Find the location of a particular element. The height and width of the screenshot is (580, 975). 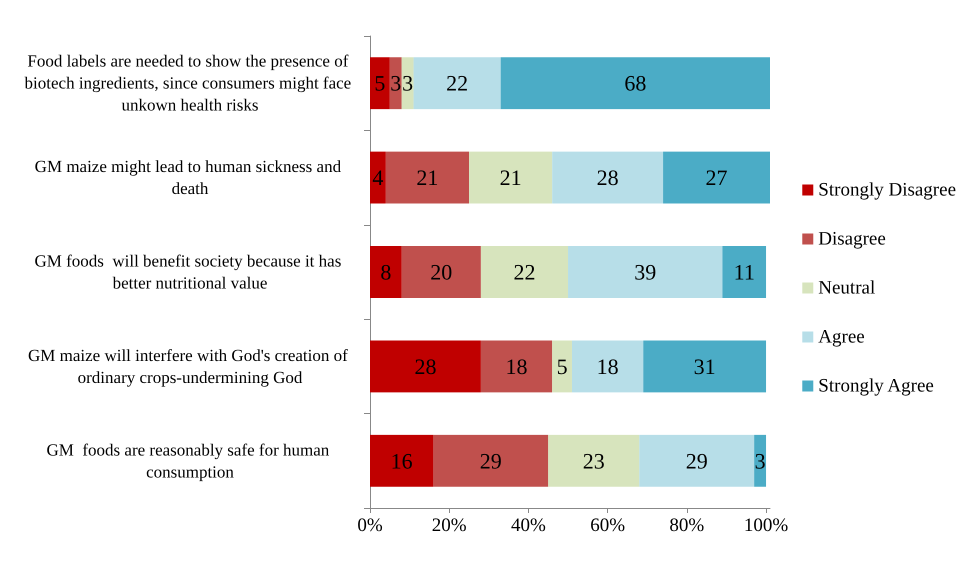

data-label: 27 is located at coordinates (717, 177).